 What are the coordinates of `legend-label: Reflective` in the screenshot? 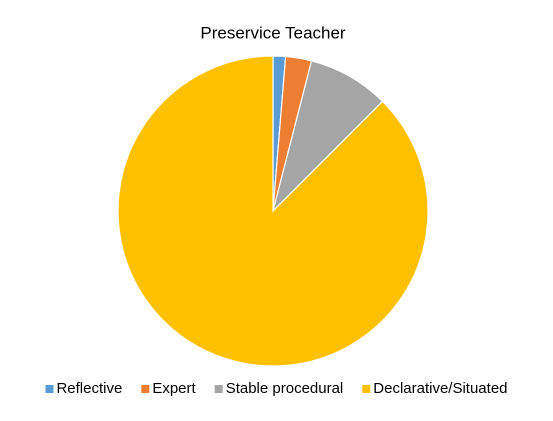 It's located at (89, 388).